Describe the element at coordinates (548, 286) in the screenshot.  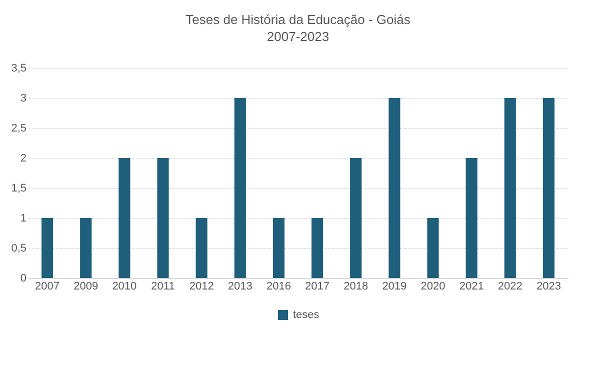
I see `x-tick-label: 2023` at that location.